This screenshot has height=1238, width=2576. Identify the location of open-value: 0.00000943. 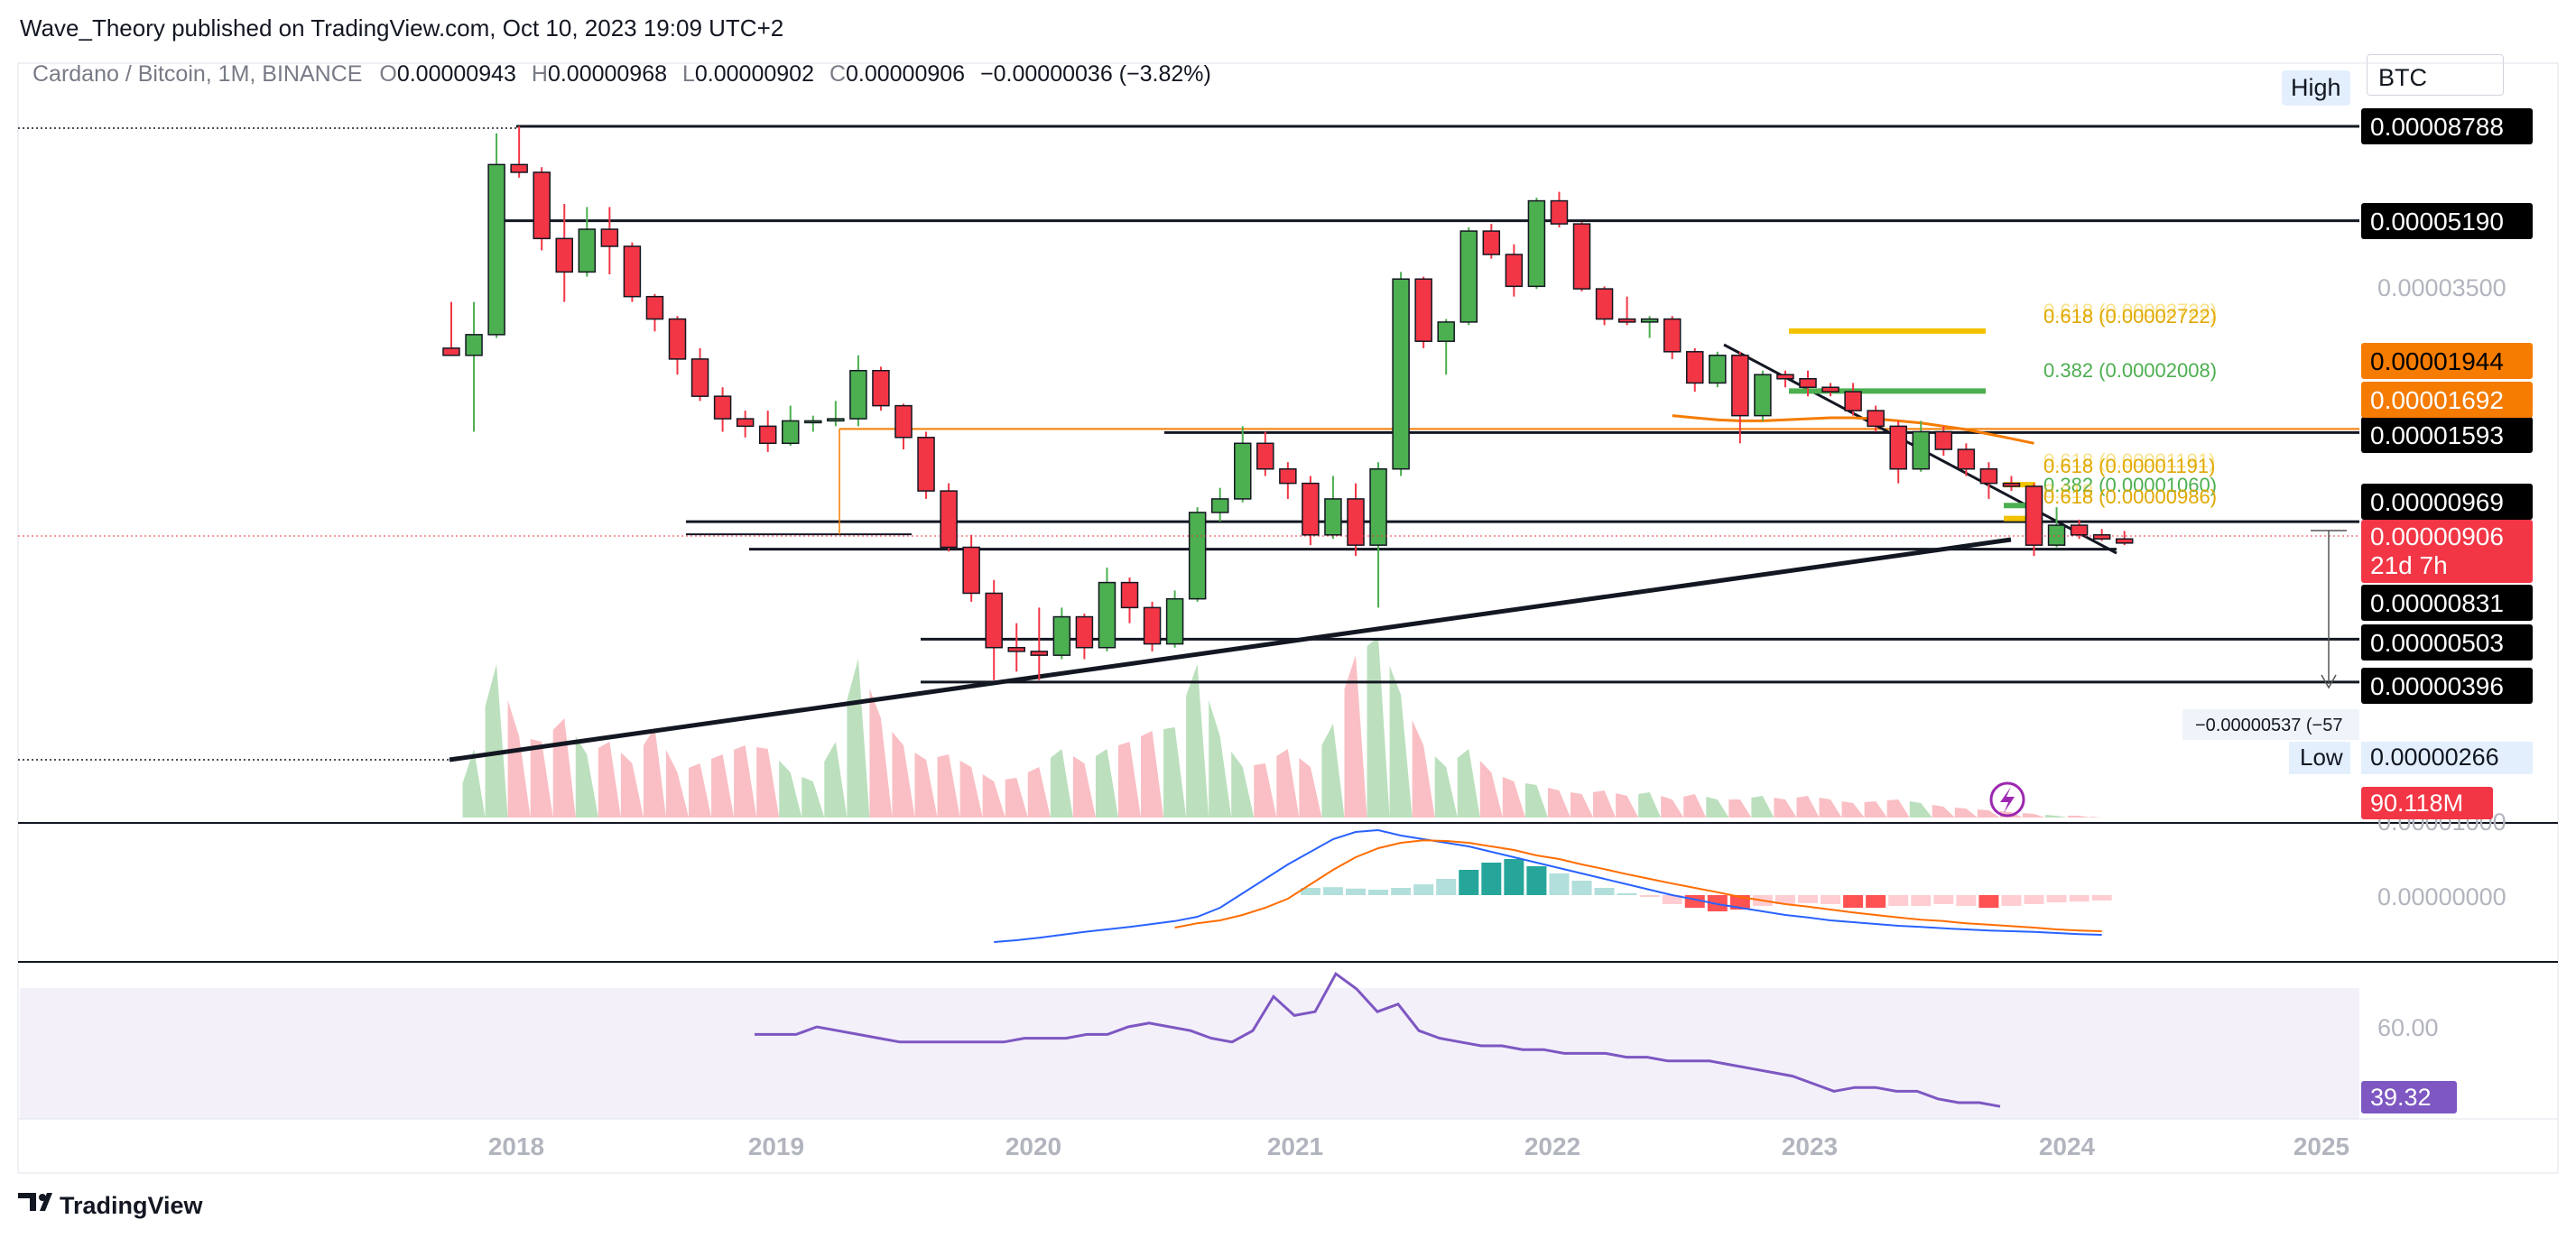
(456, 74).